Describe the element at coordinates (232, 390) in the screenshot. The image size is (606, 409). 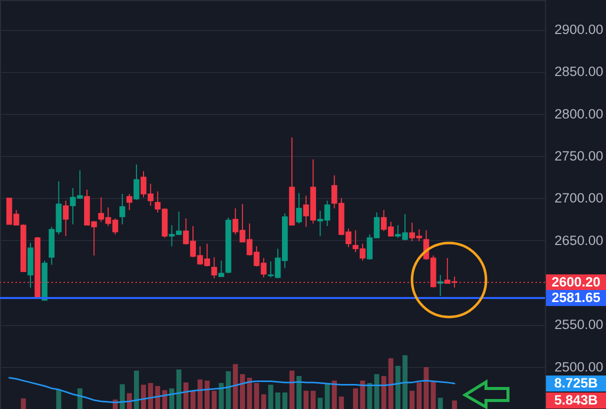
I see `line-series` at that location.